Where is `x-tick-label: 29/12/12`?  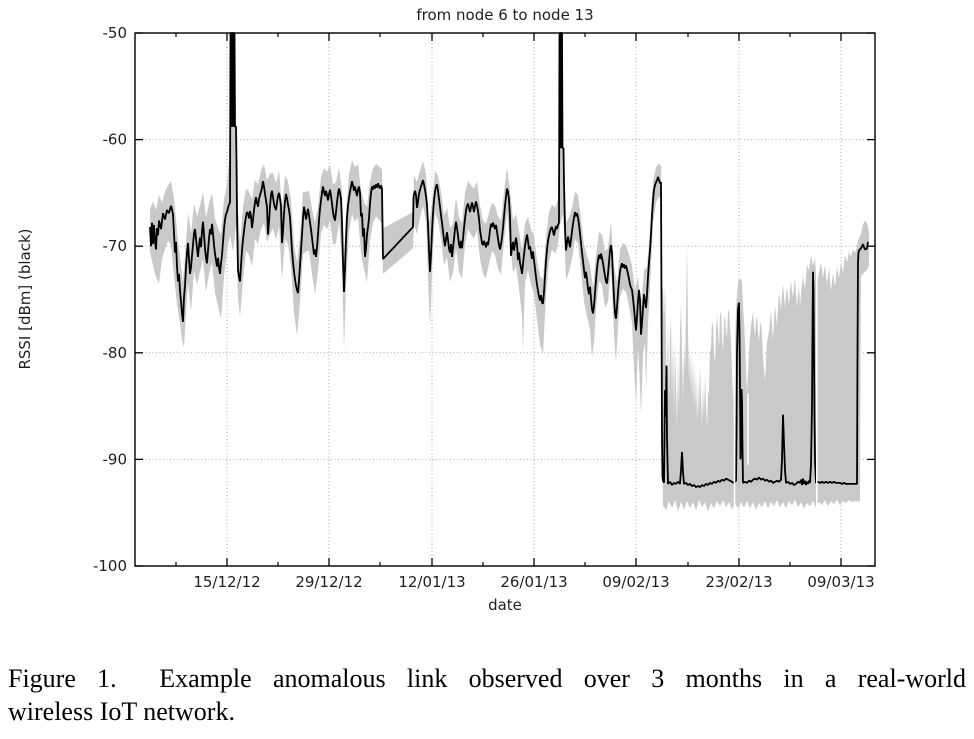
x-tick-label: 29/12/12 is located at coordinates (328, 582).